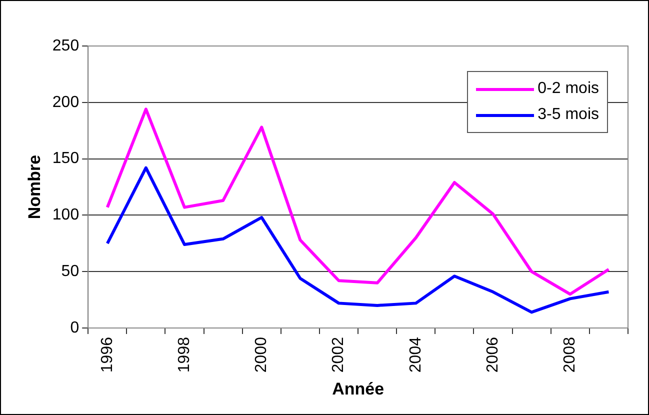 The height and width of the screenshot is (415, 649). I want to click on legend-label: 3-5 mois, so click(568, 115).